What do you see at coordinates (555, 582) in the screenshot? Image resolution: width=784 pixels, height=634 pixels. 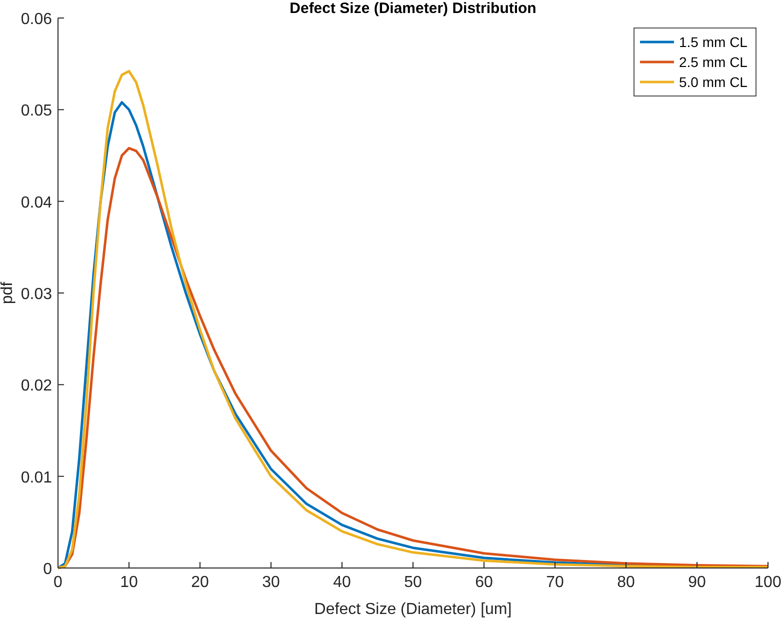 I see `x-tick-label: 70` at bounding box center [555, 582].